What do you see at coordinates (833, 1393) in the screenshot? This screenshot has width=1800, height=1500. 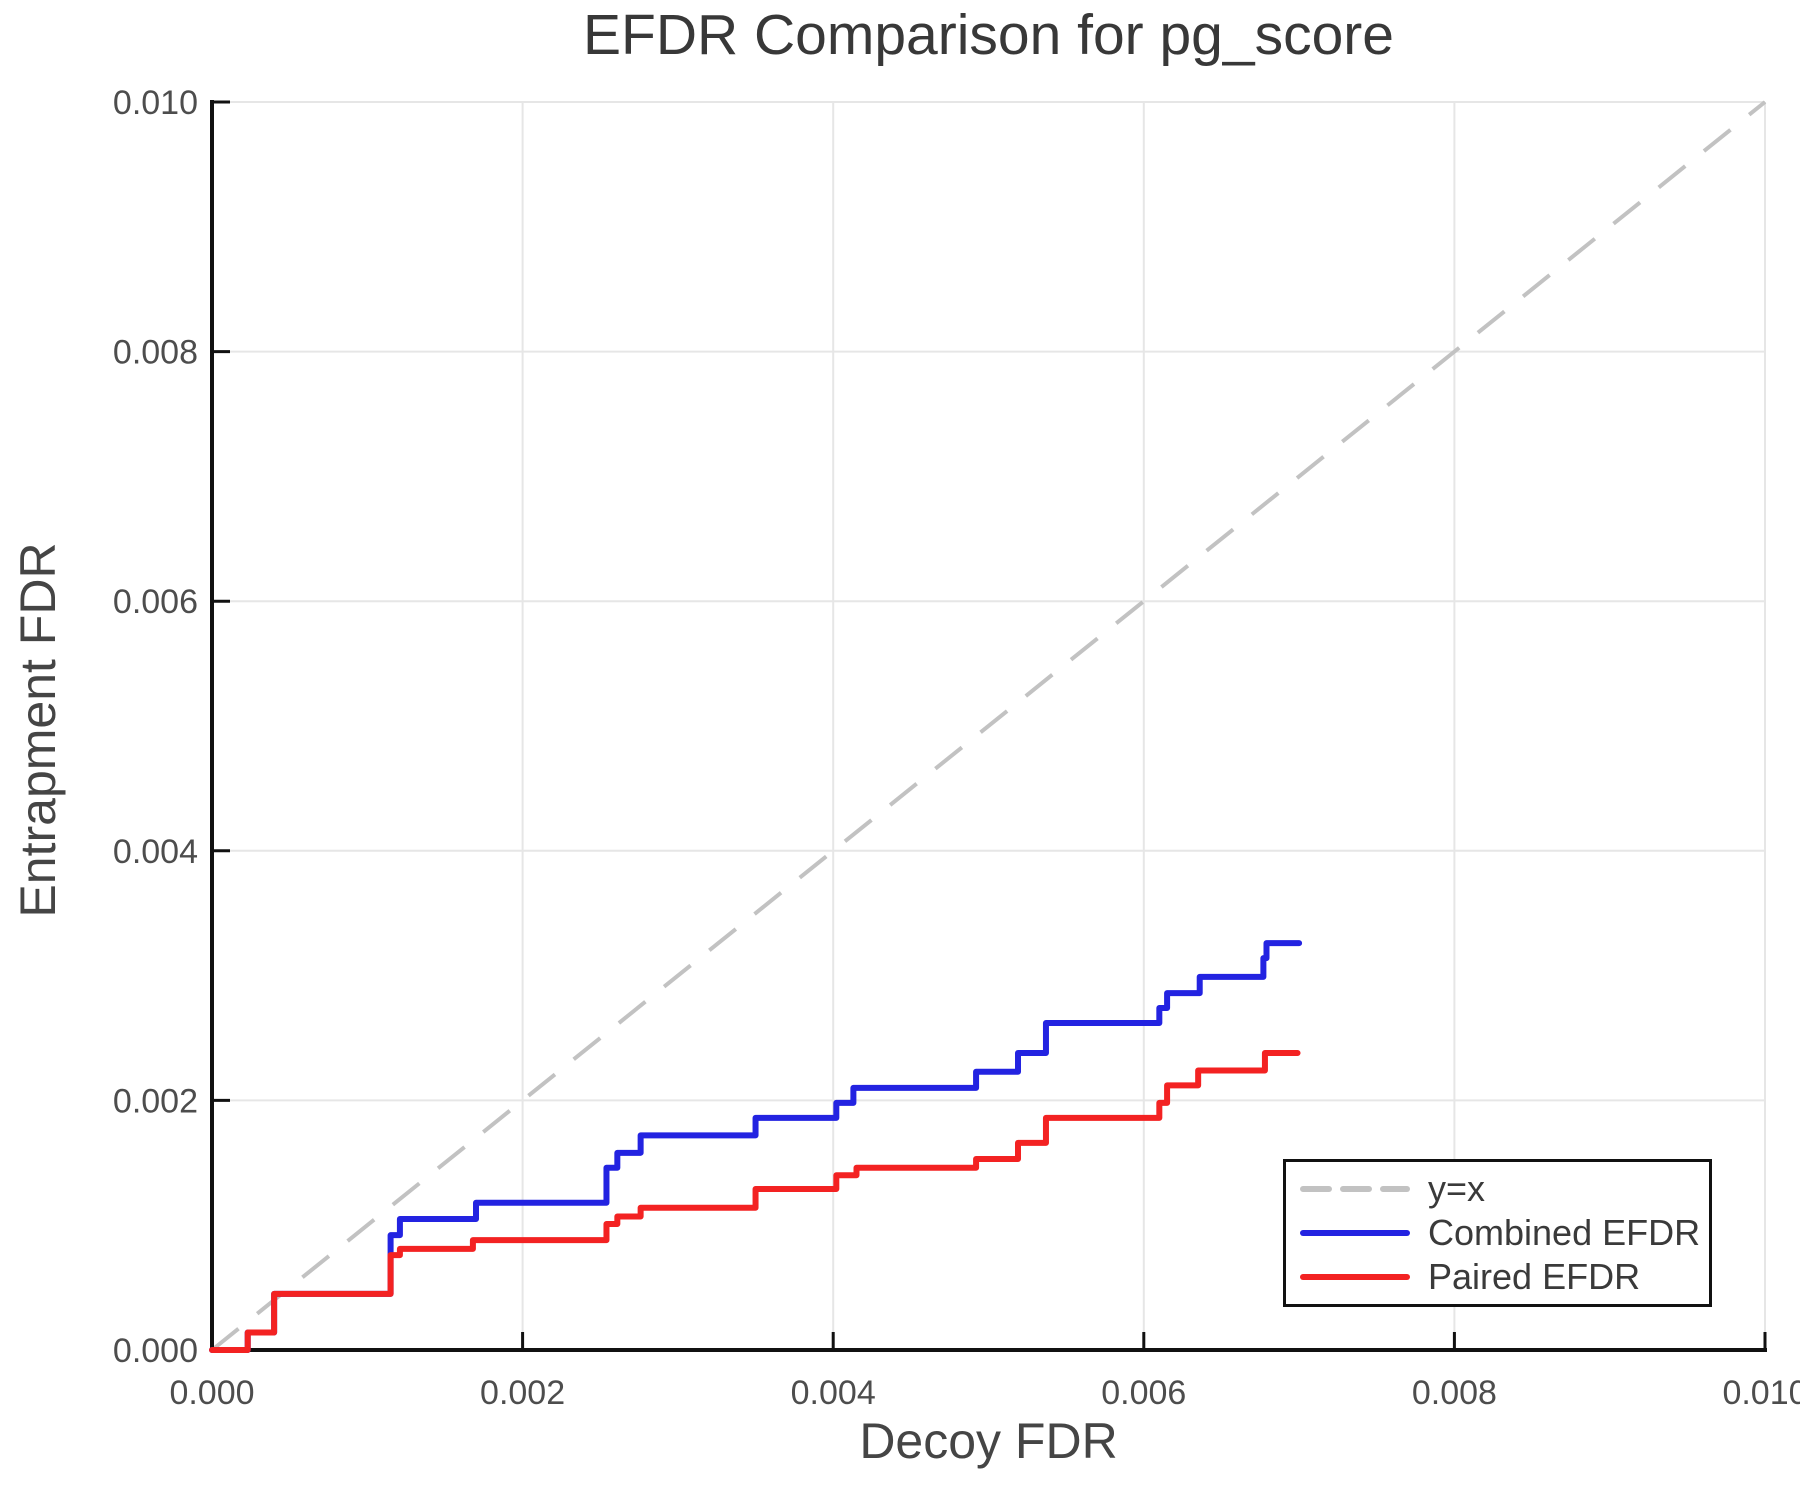 I see `x-tick-label: 0.004` at bounding box center [833, 1393].